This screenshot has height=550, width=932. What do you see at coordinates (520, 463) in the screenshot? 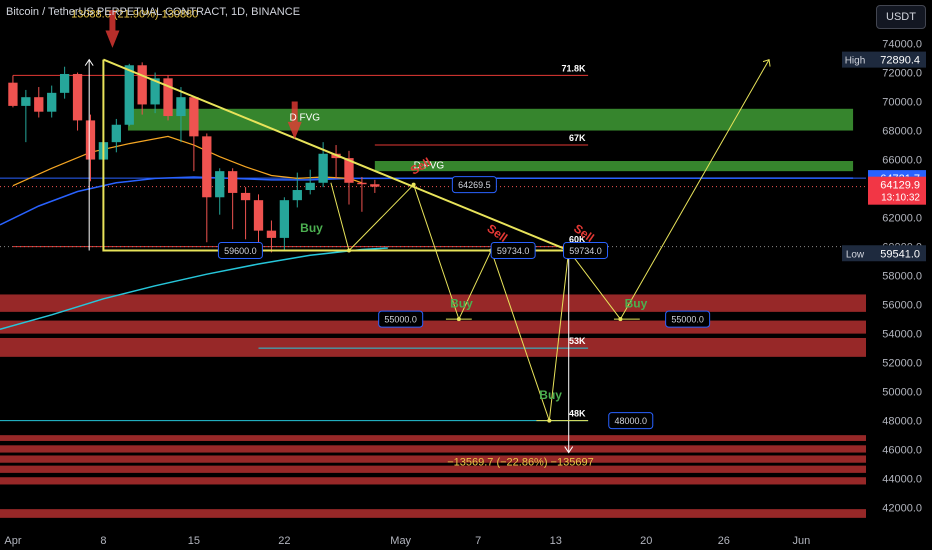
I see `bottom-measure-label: −13569.7 (−22.86%) −135697` at bounding box center [520, 463].